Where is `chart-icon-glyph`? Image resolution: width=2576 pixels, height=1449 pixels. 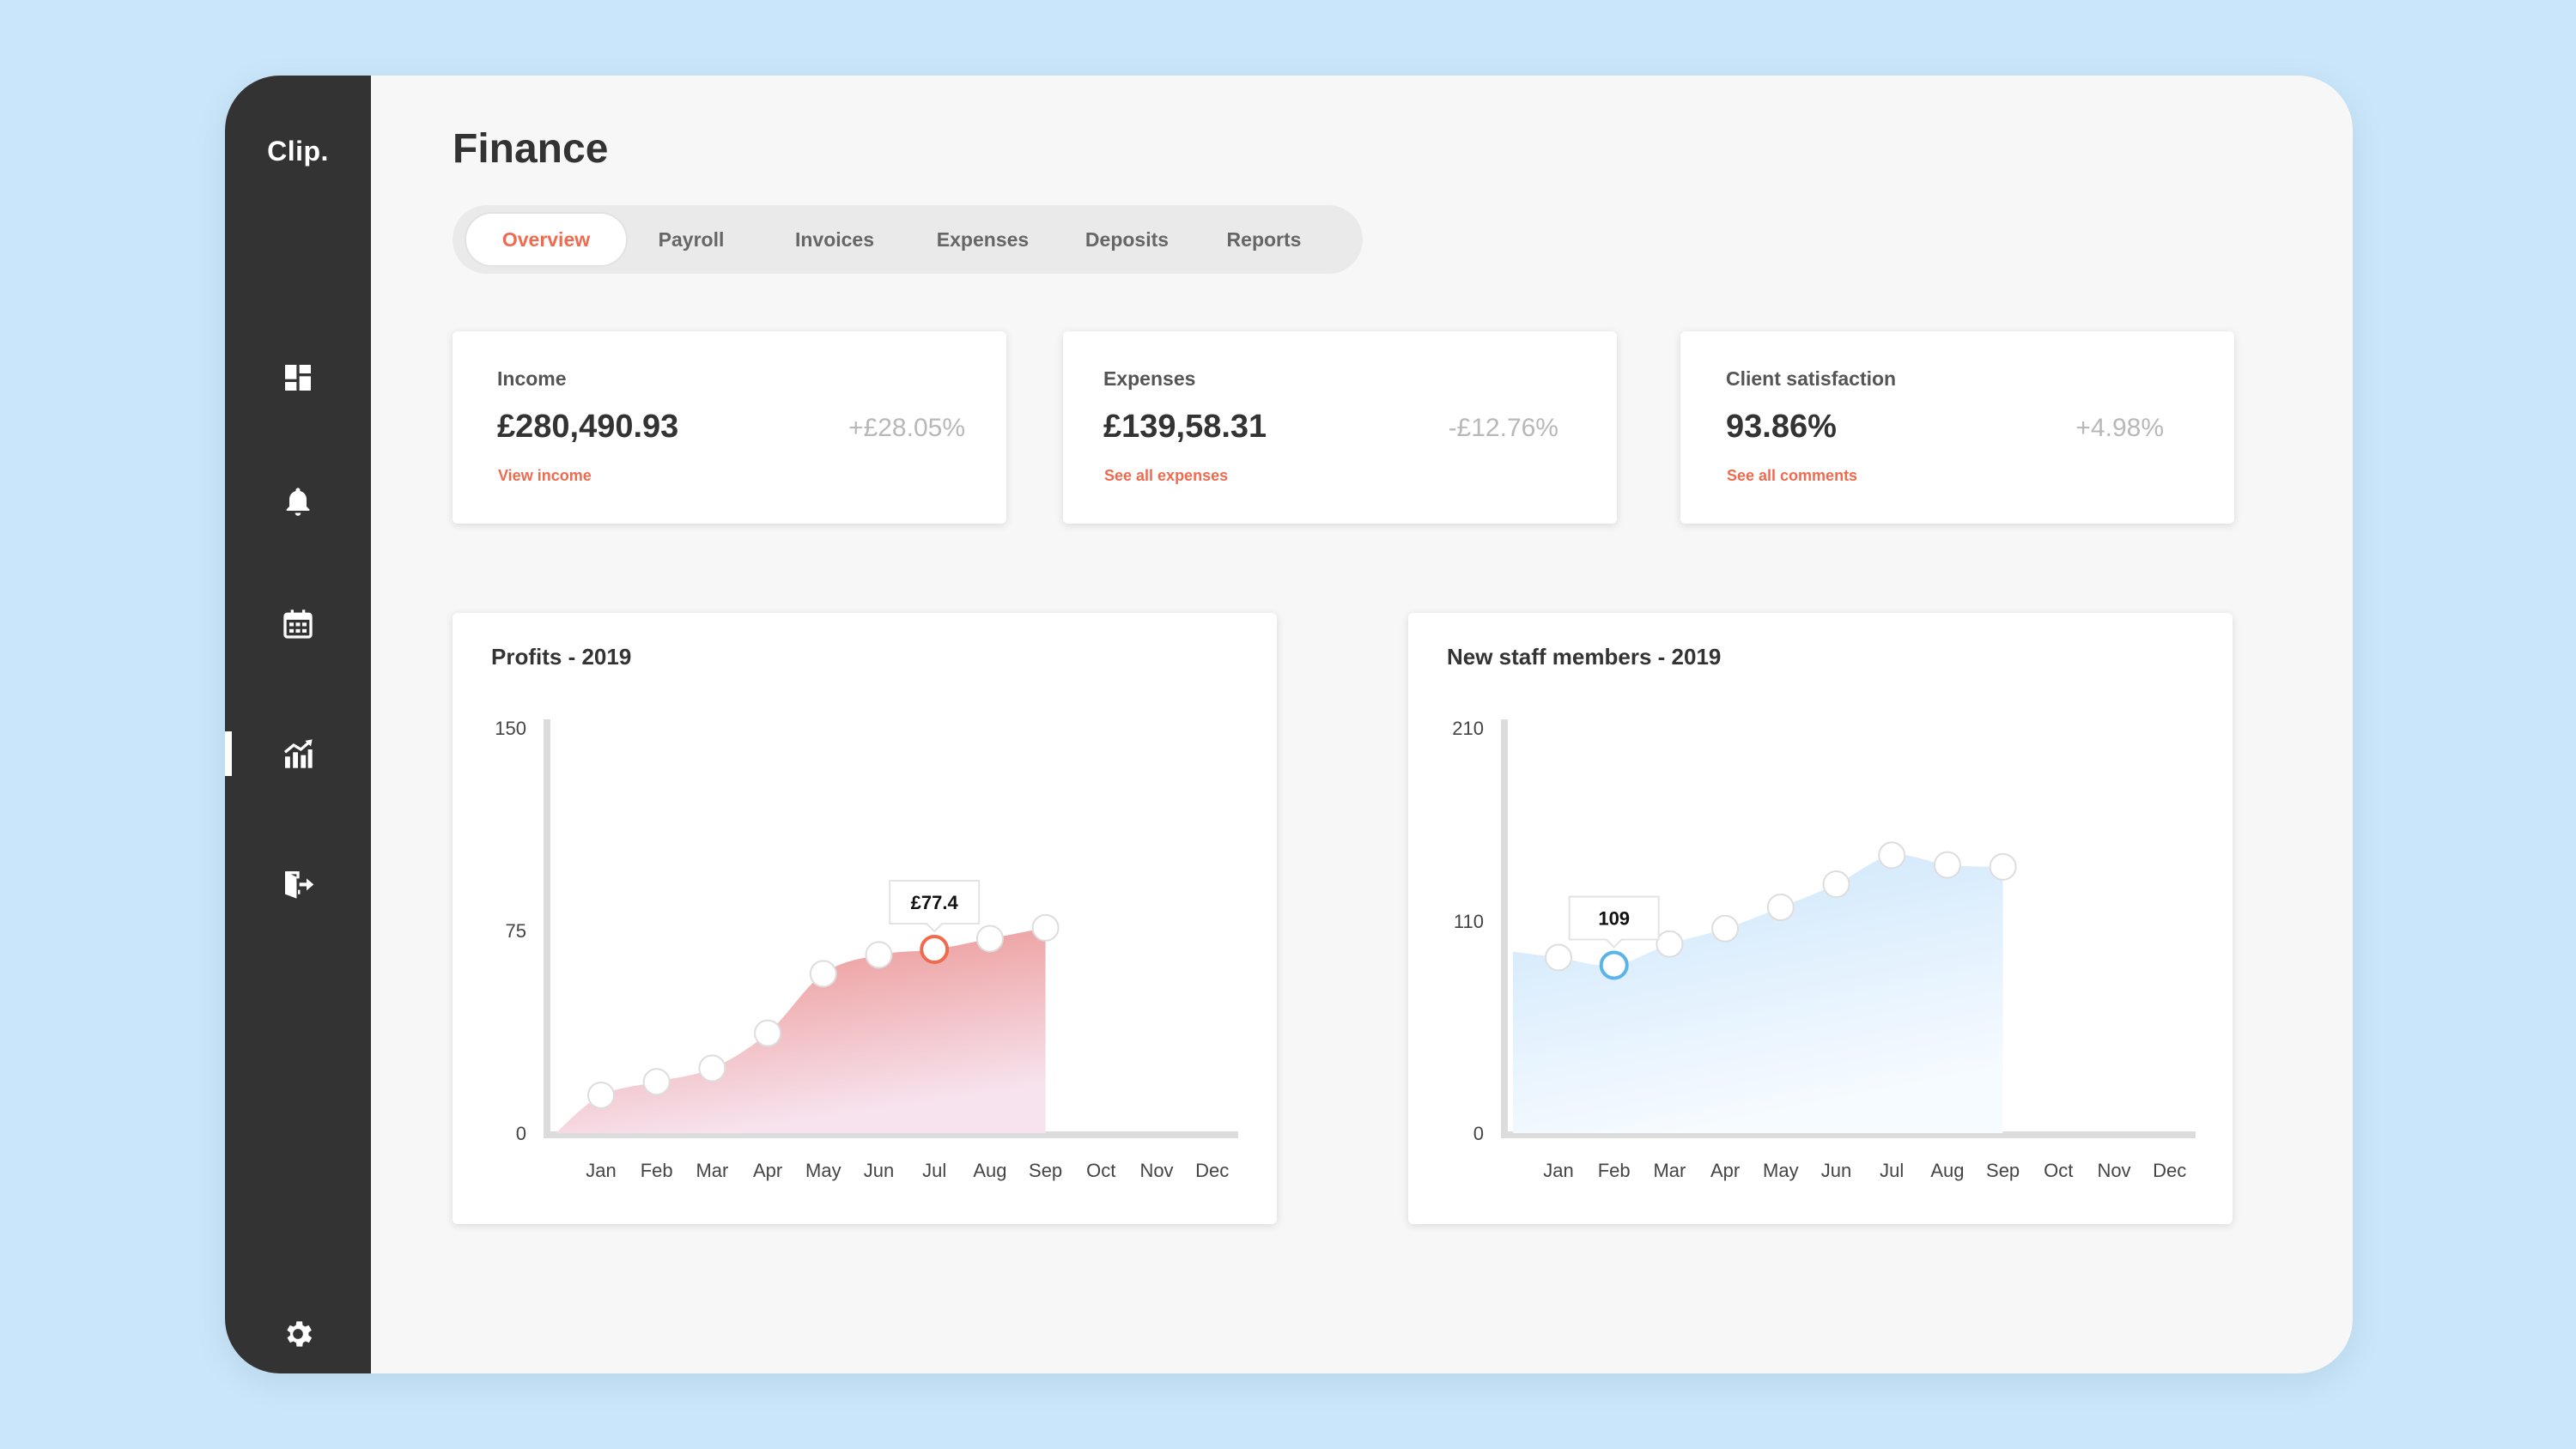
chart-icon-glyph is located at coordinates (298, 753).